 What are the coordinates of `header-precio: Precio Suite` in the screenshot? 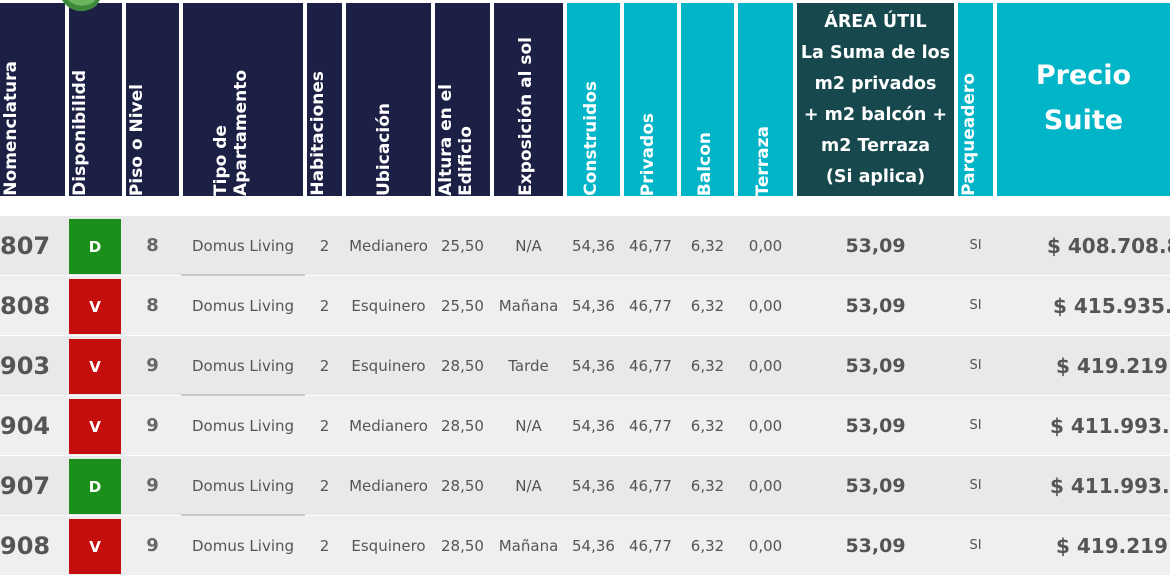 It's located at (1083, 99).